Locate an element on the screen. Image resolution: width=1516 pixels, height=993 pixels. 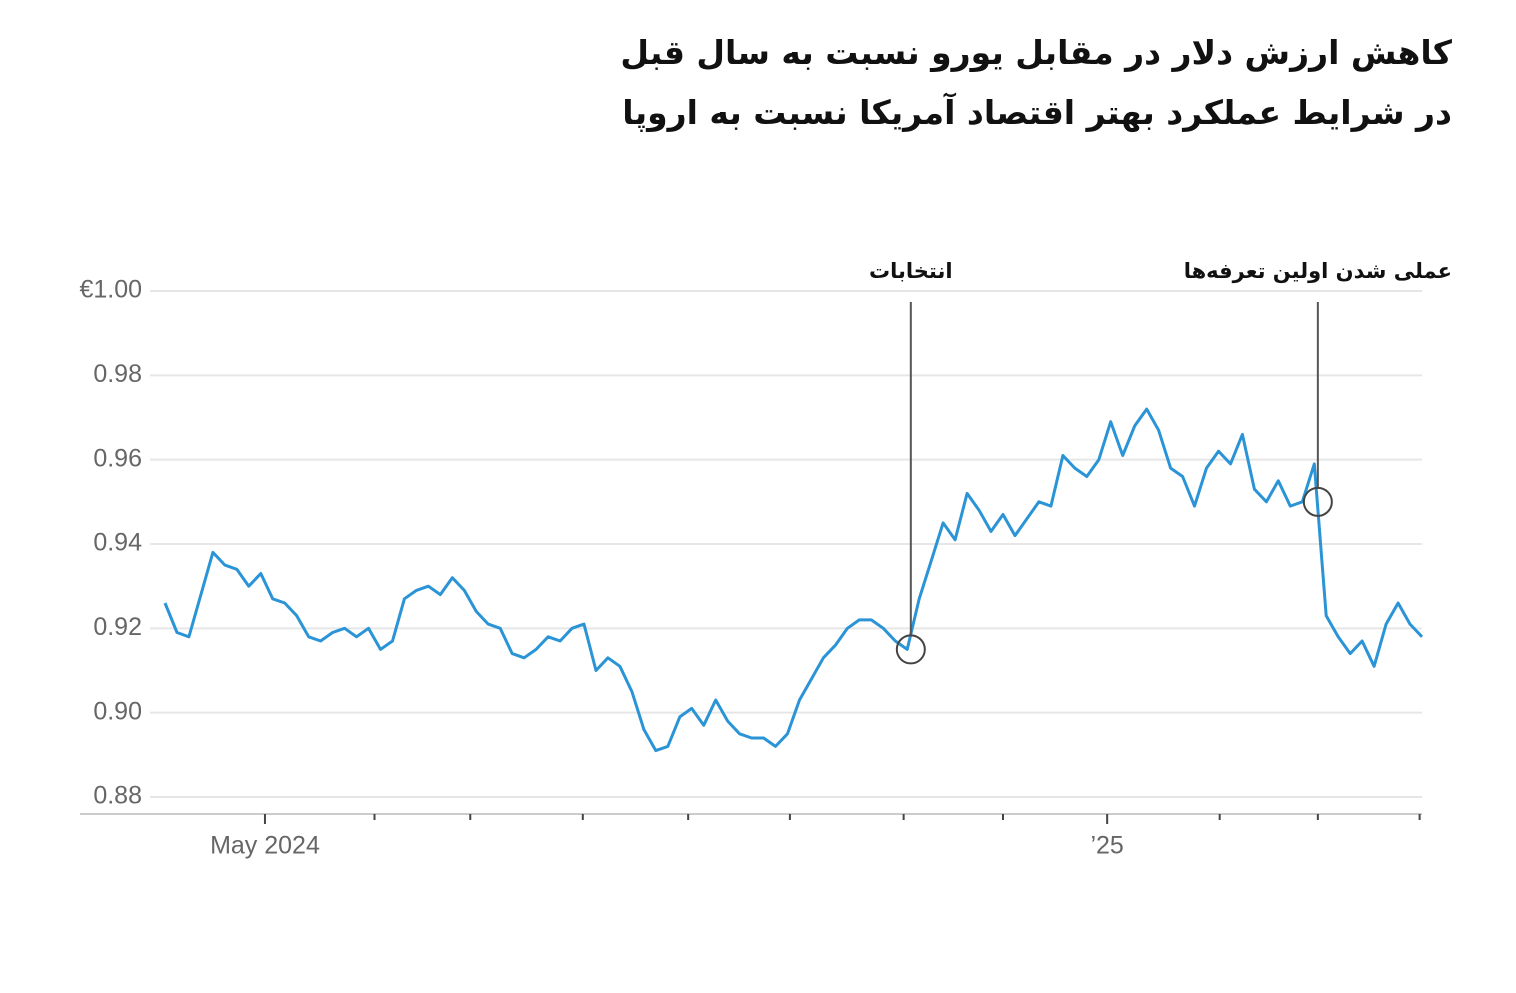
annotation-label: عملی شدن اولین تعرفه‌ها is located at coordinates (1318, 271).